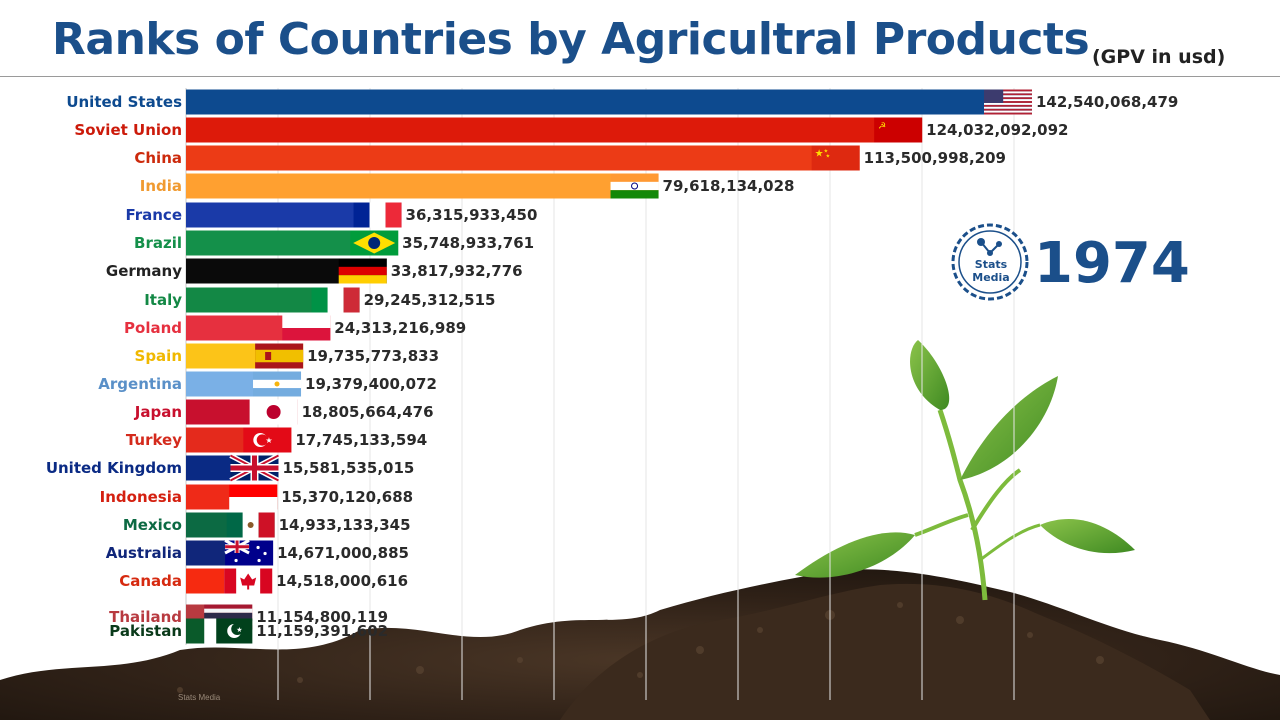 The height and width of the screenshot is (720, 1280). I want to click on uk-flag, so click(254, 468).